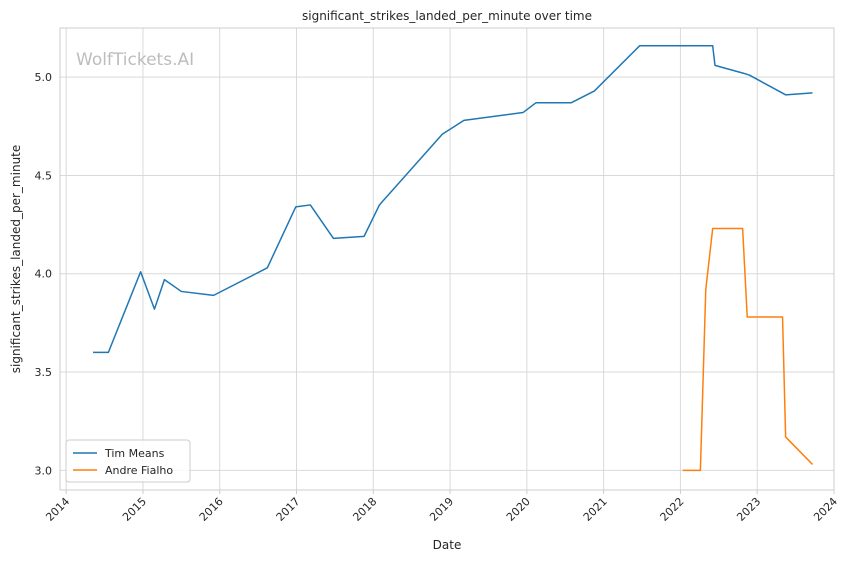  Describe the element at coordinates (44, 77) in the screenshot. I see `y-tick-label: 5.0` at that location.